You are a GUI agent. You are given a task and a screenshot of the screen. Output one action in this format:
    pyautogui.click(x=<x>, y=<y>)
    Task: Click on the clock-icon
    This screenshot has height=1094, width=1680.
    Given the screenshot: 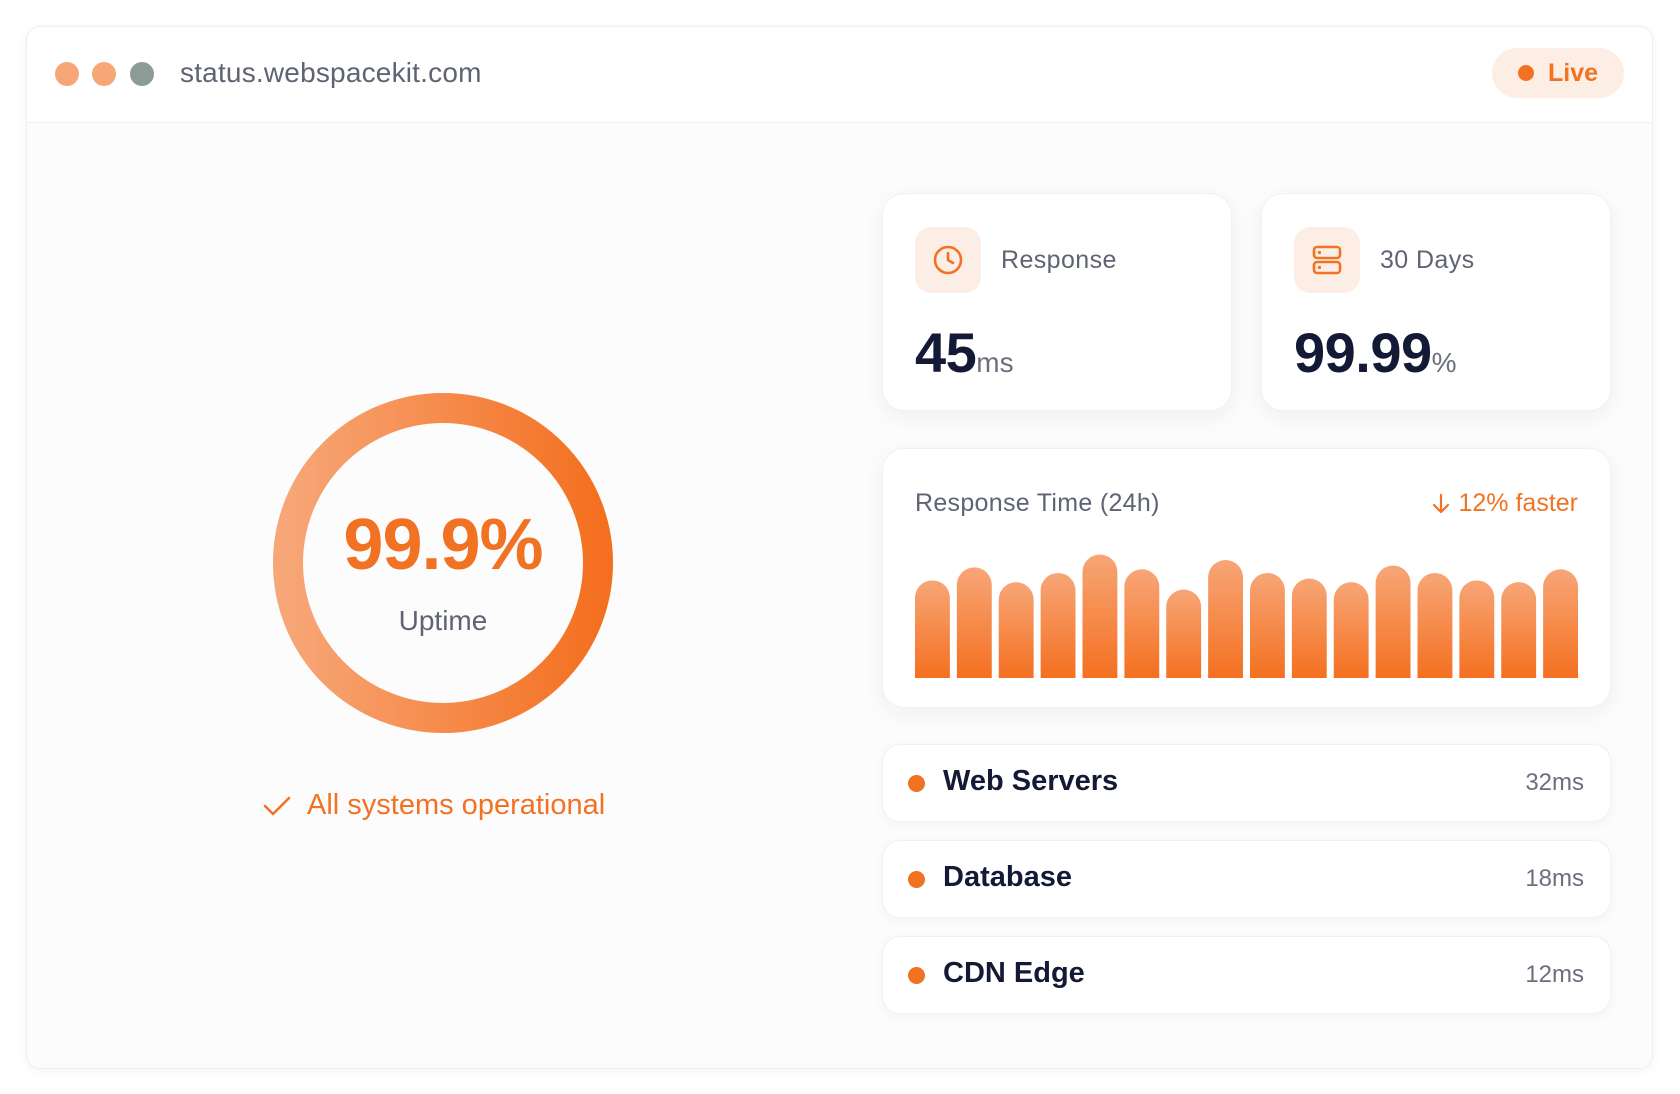 What is the action you would take?
    pyautogui.click(x=948, y=260)
    